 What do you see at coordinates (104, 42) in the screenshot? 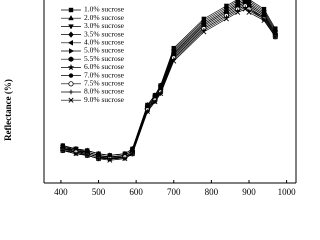
I see `legend-label: 4.0% sucrose` at bounding box center [104, 42].